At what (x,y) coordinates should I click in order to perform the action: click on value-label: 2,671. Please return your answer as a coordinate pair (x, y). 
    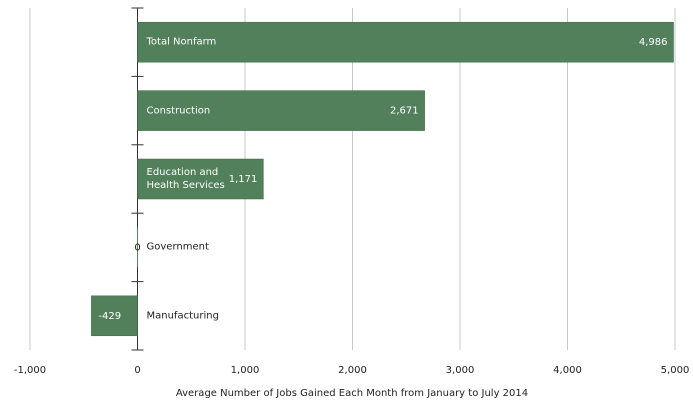
    Looking at the image, I should click on (404, 111).